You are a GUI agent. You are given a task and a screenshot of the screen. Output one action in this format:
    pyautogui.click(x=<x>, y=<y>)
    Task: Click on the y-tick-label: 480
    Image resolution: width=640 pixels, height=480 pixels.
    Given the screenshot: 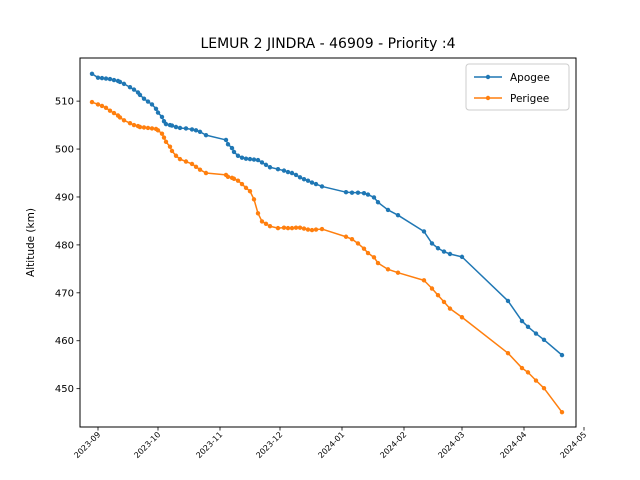 What is the action you would take?
    pyautogui.click(x=64, y=245)
    